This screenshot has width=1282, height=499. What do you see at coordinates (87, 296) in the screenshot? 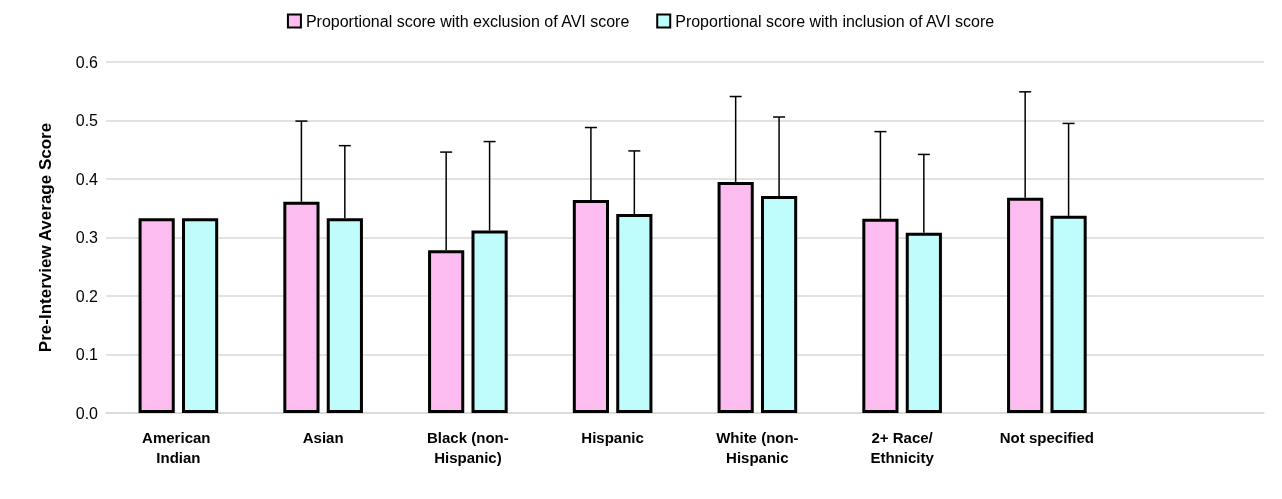
I see `y-tick-label: 0.2` at bounding box center [87, 296].